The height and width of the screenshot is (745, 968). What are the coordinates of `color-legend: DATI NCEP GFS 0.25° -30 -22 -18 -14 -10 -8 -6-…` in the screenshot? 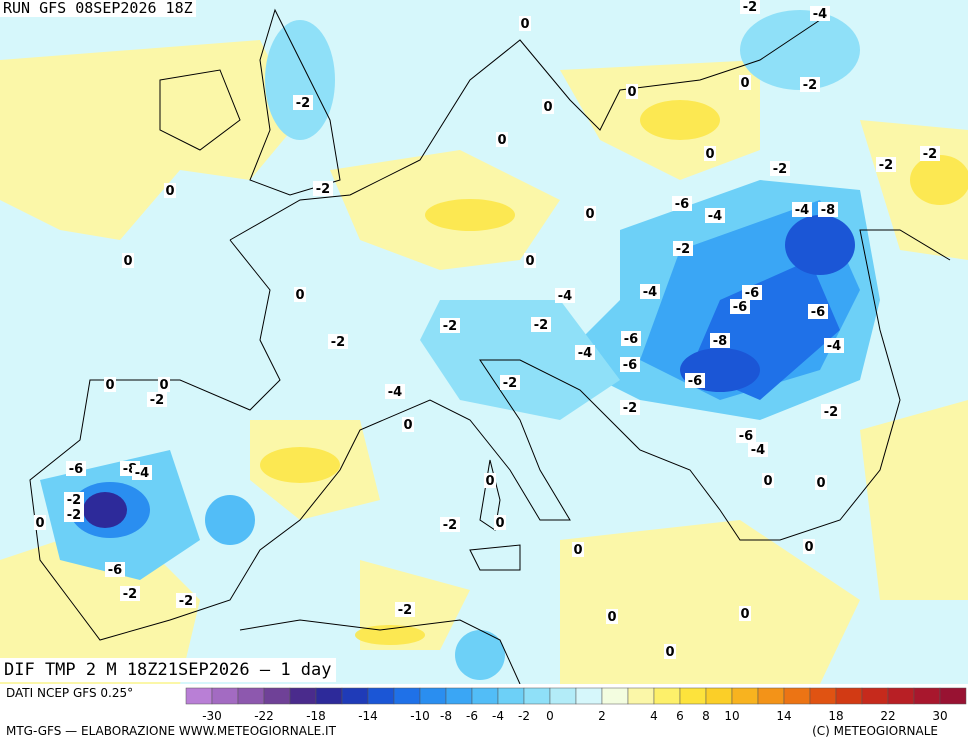 It's located at (484, 714).